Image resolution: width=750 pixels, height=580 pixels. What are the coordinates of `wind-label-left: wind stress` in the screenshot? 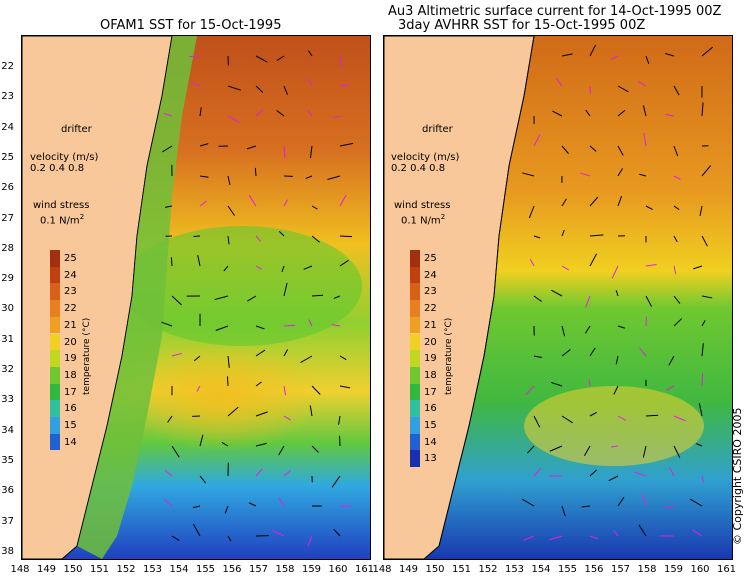 It's located at (61, 205).